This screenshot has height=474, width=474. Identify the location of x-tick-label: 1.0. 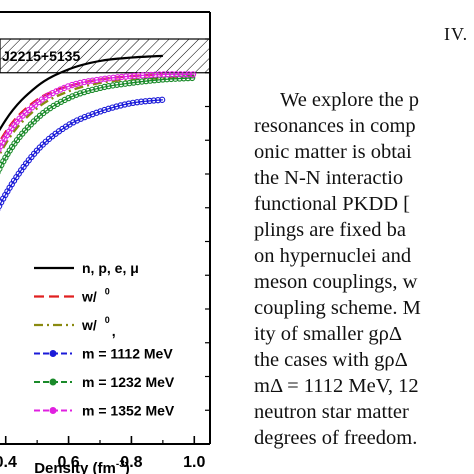
(194, 462).